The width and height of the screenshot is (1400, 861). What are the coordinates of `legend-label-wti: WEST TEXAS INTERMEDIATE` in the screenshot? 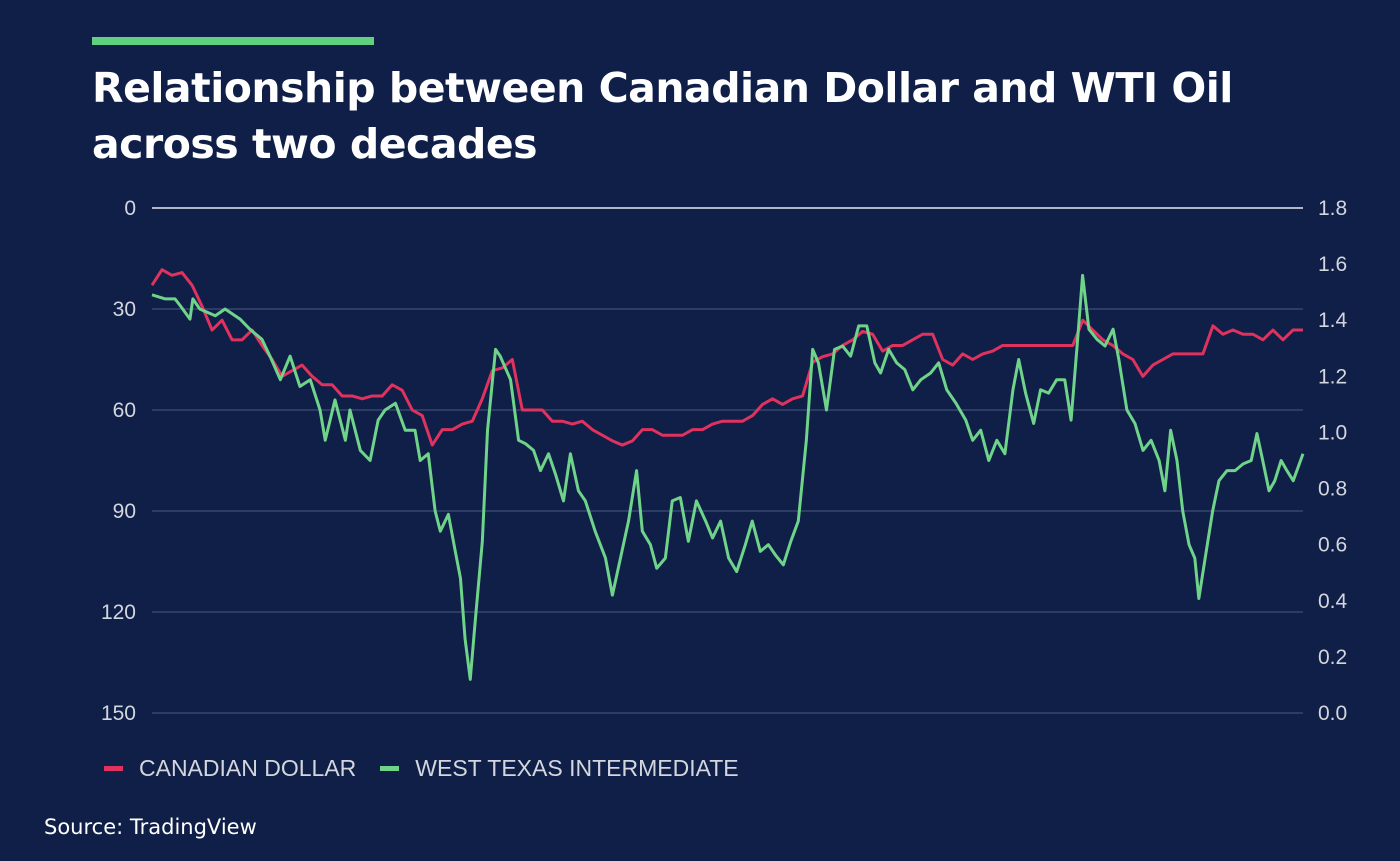 It's located at (577, 768).